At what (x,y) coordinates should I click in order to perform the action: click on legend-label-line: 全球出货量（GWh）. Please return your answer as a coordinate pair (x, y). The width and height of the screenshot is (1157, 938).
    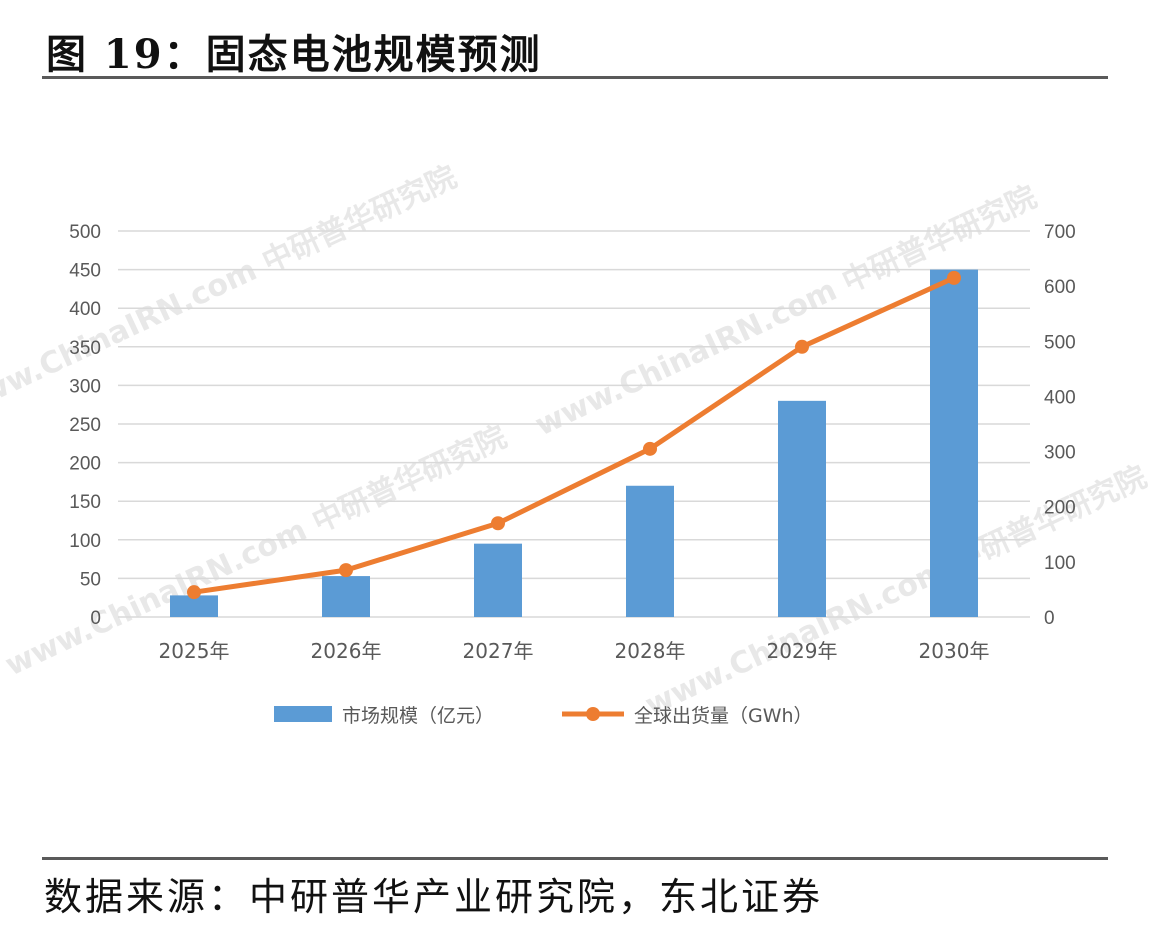
    Looking at the image, I should click on (723, 716).